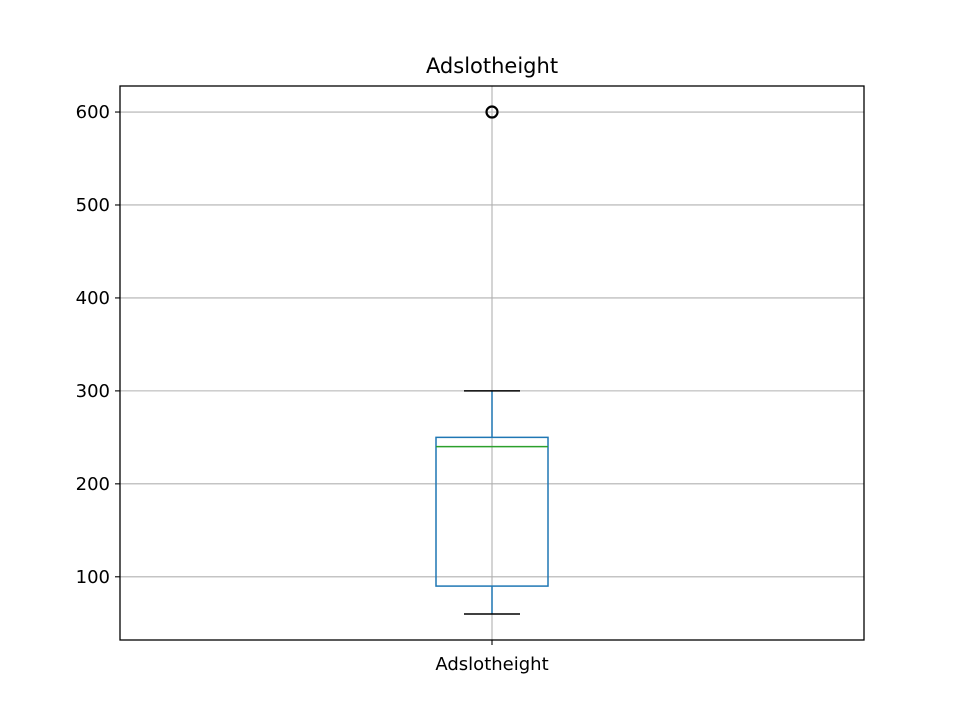  What do you see at coordinates (492, 66) in the screenshot?
I see `chart-title: Adslotheight` at bounding box center [492, 66].